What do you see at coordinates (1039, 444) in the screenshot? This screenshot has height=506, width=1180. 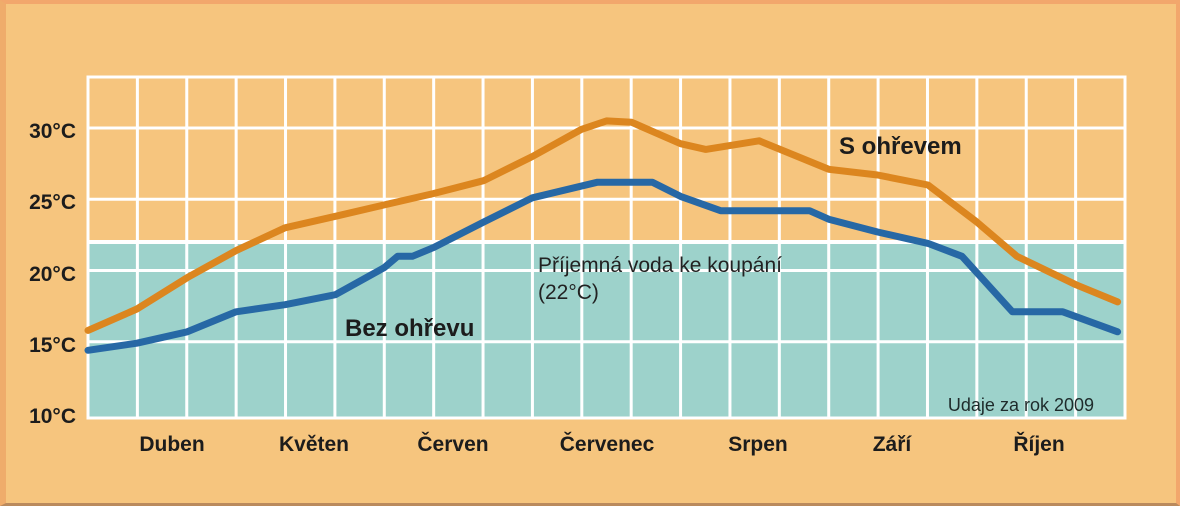 I see `x-tick-rijen: Říjen` at bounding box center [1039, 444].